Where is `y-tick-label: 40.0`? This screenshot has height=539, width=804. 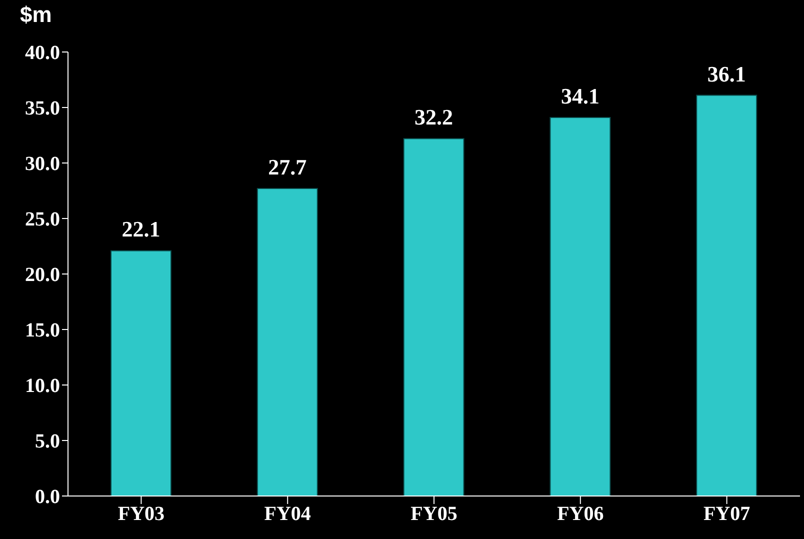
y-tick-label: 40.0 is located at coordinates (42, 53).